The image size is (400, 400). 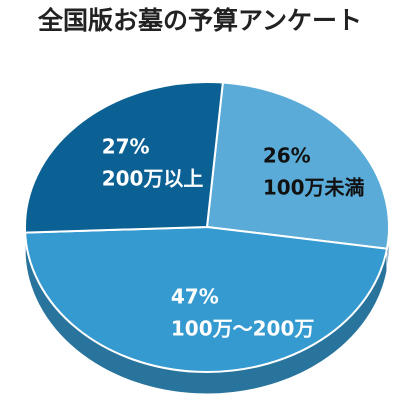 I want to click on value-label: 26%, so click(x=287, y=156).